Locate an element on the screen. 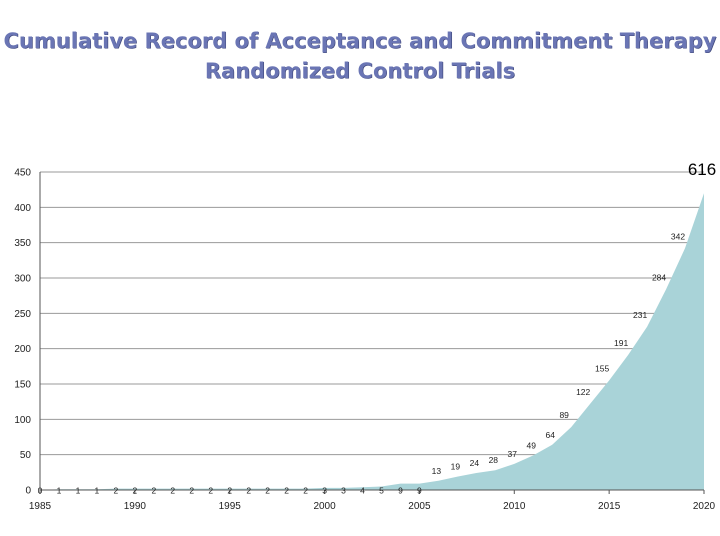 Image resolution: width=720 pixels, height=536 pixels. x-tick-label-2005: 2005 is located at coordinates (419, 506).